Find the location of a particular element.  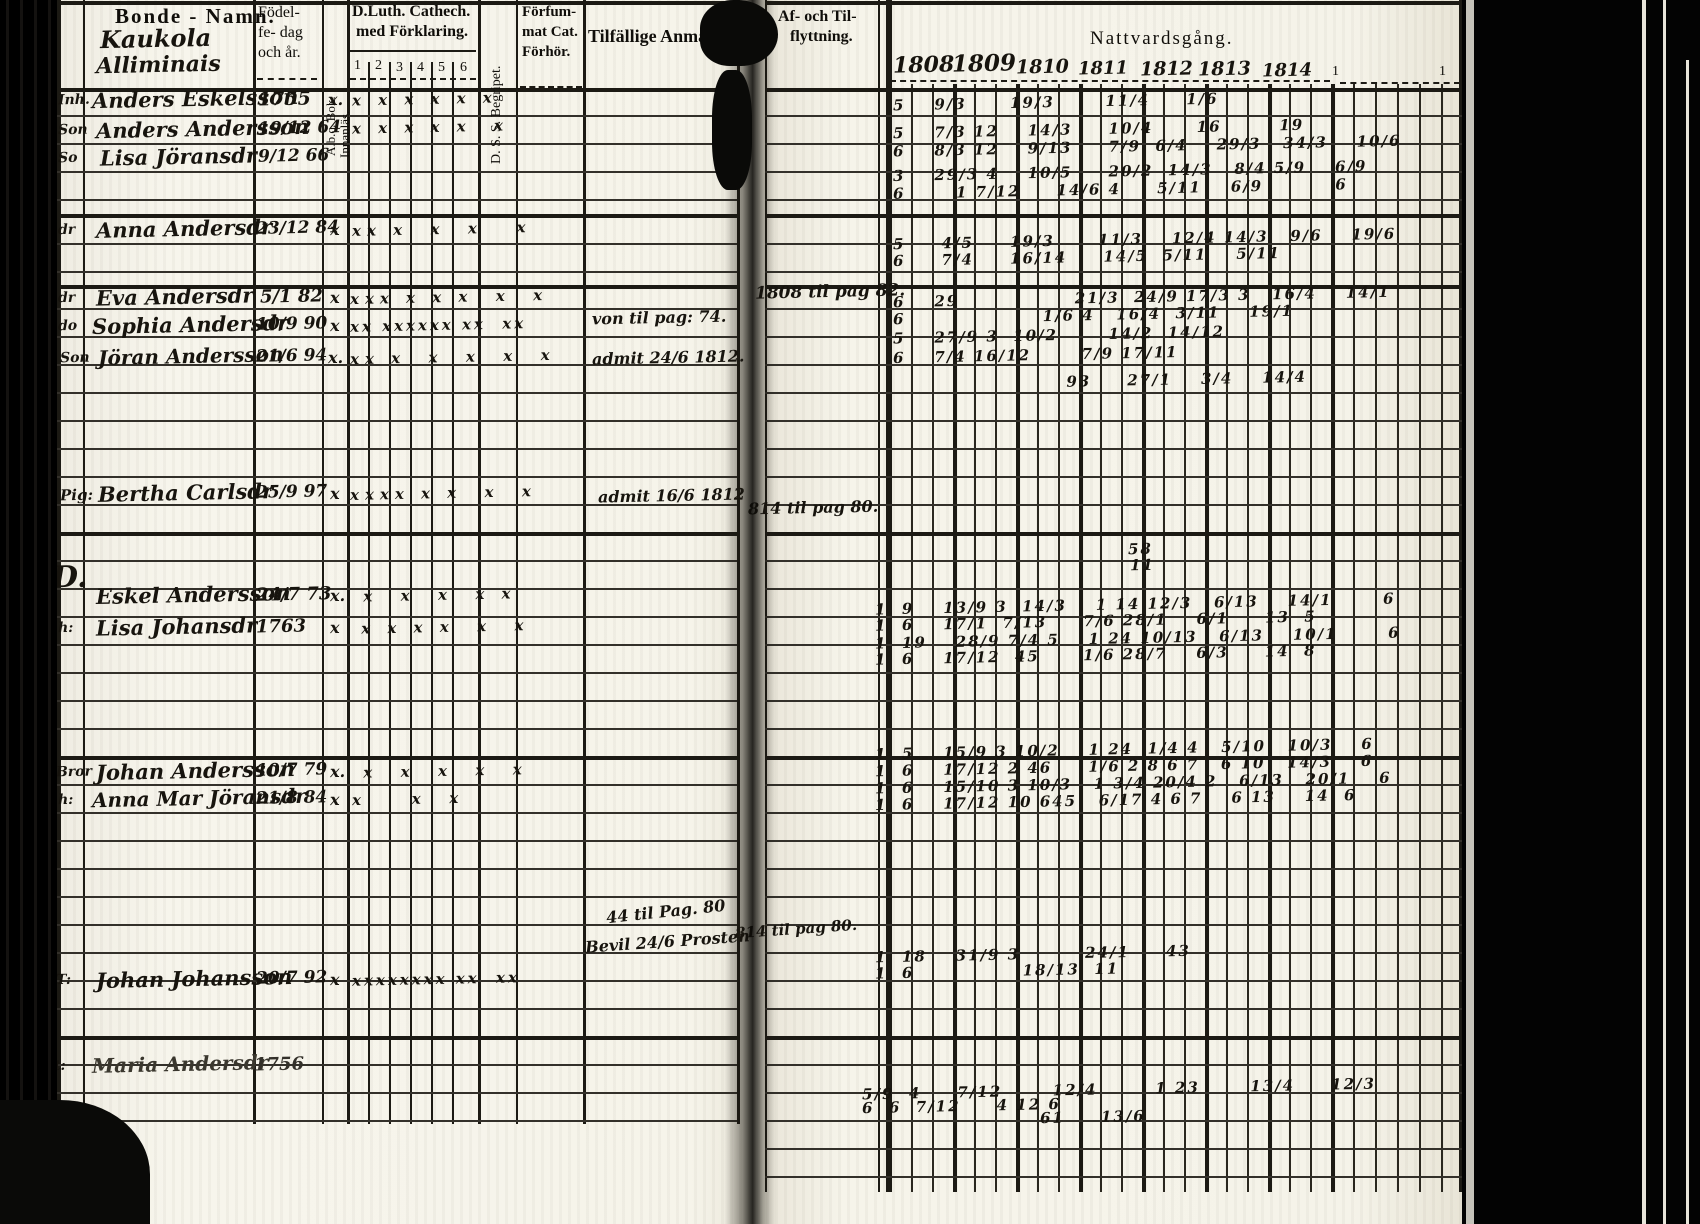

row-name: Lisa Johansdr is located at coordinates (176, 626).